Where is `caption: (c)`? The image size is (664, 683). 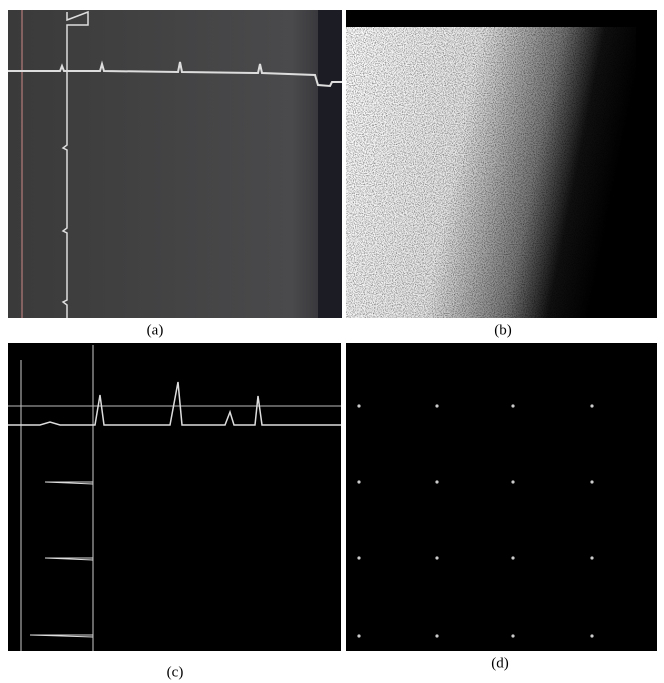 caption: (c) is located at coordinates (175, 672).